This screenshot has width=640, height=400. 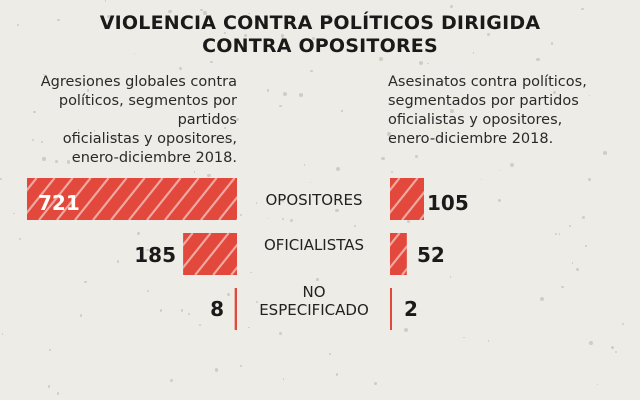 What do you see at coordinates (314, 292) in the screenshot?
I see `category-label-line: NO` at bounding box center [314, 292].